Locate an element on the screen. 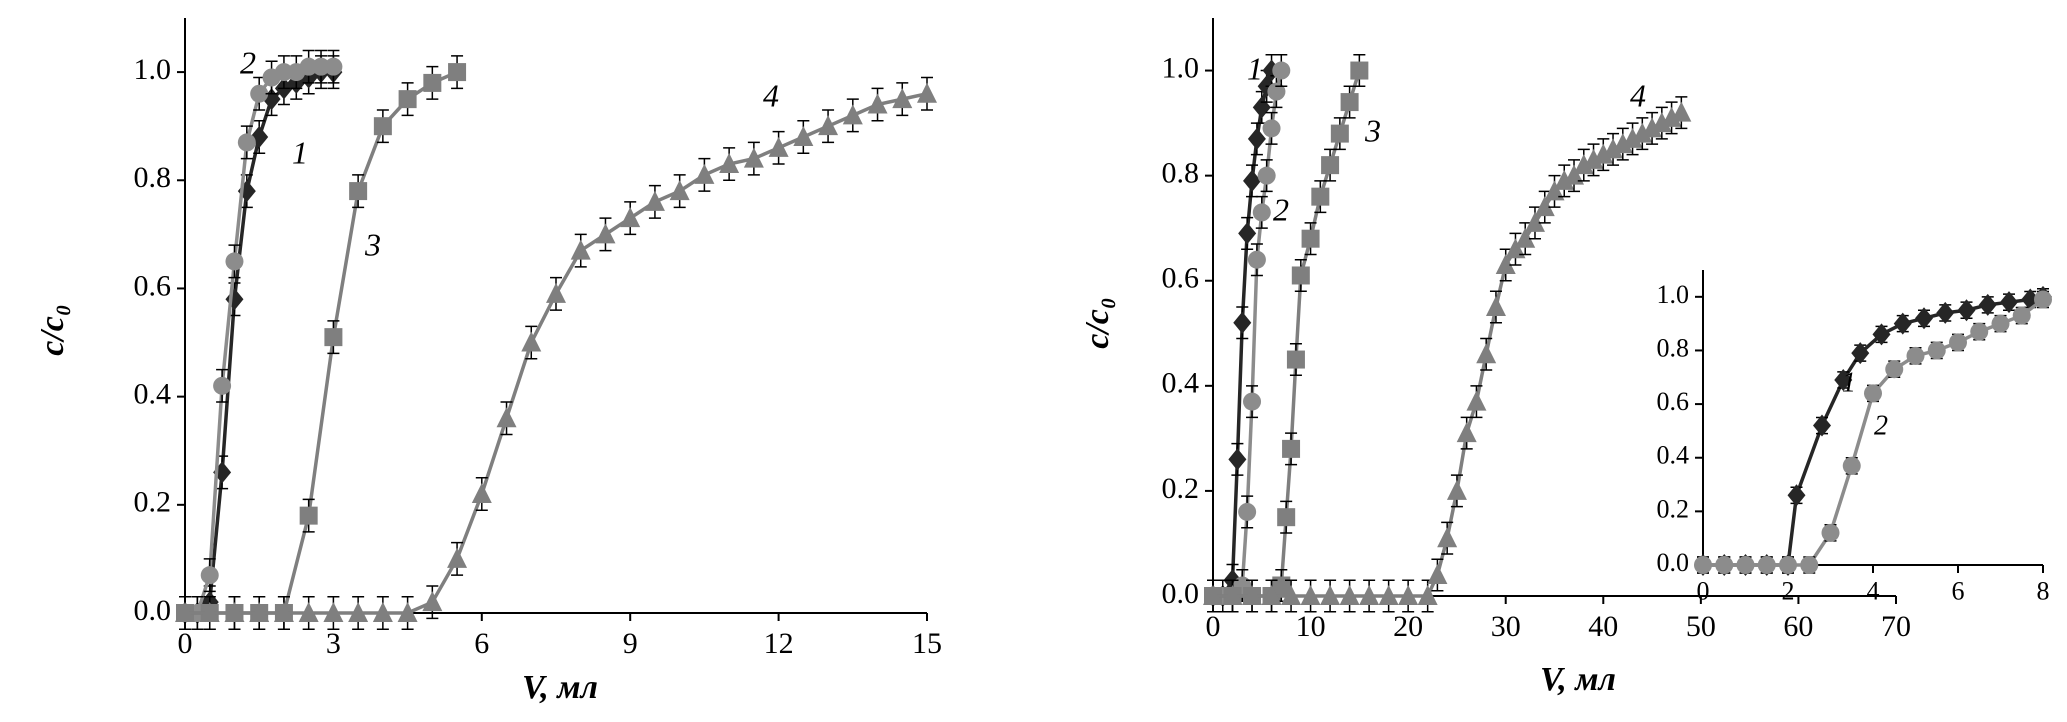 The width and height of the screenshot is (2067, 722). y-tick-label: 0.4 is located at coordinates (1673, 455).